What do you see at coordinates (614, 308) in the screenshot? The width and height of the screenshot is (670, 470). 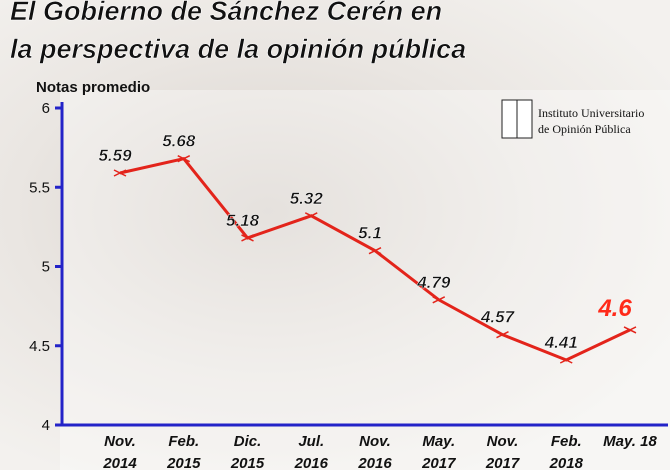 I see `data-label: 4.6` at bounding box center [614, 308].